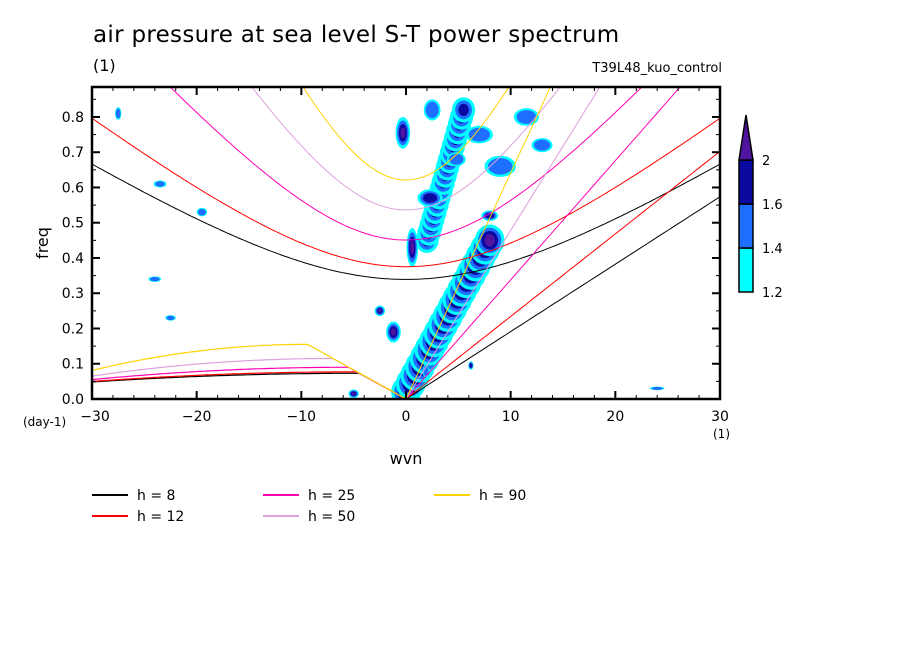  Describe the element at coordinates (746, 137) in the screenshot. I see `colorbar-extend-triangle` at that location.